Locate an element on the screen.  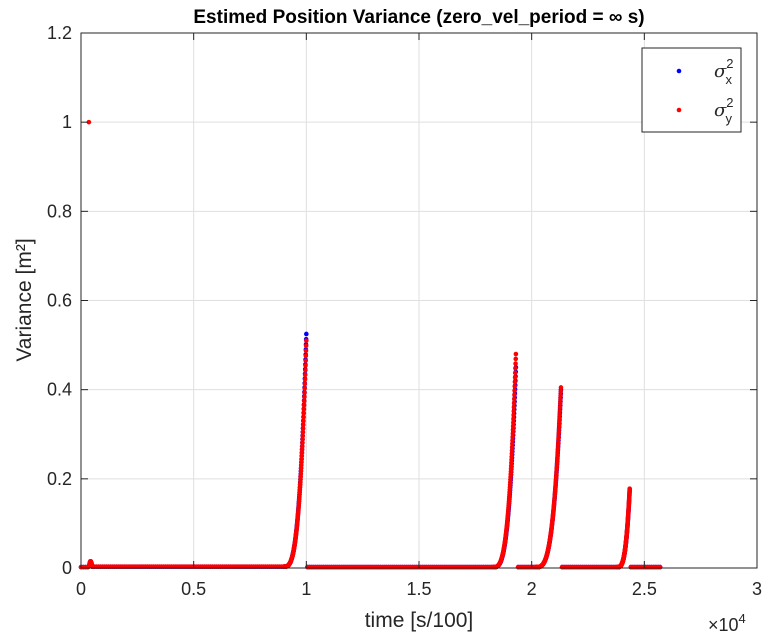
x-tick-label: 0 is located at coordinates (81, 589).